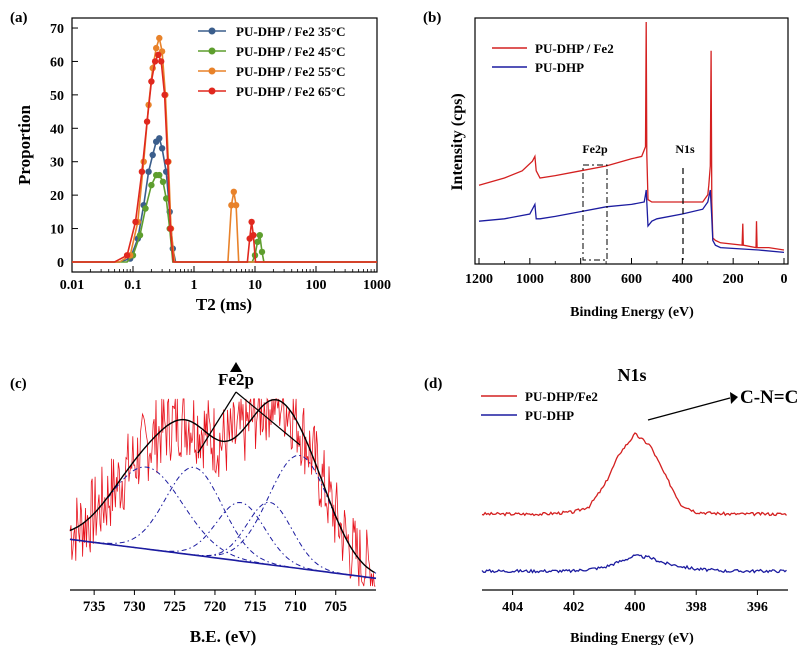 The image size is (800, 653). I want to click on fe2p-region-box, so click(595, 212).